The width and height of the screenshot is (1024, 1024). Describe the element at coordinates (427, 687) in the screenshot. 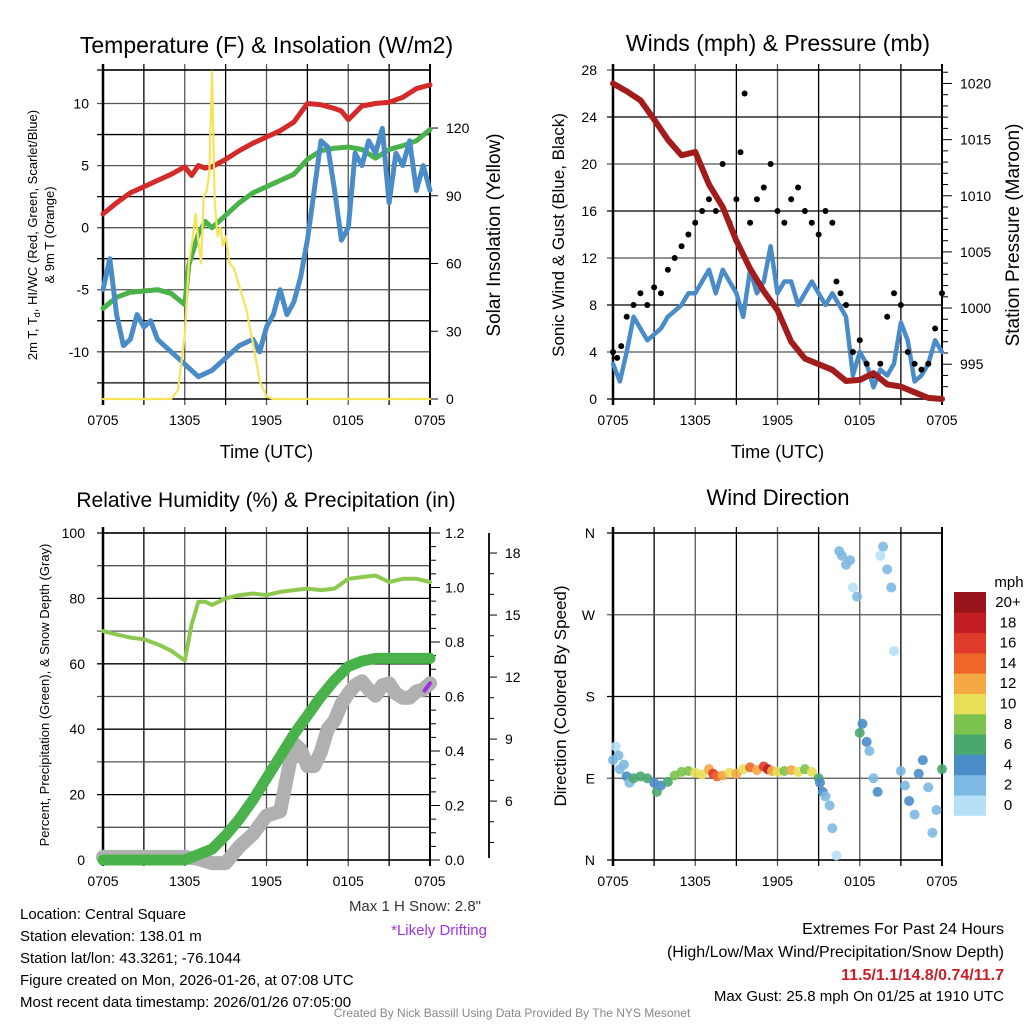

I see `series-snow-depth-likely-drifting-` at that location.